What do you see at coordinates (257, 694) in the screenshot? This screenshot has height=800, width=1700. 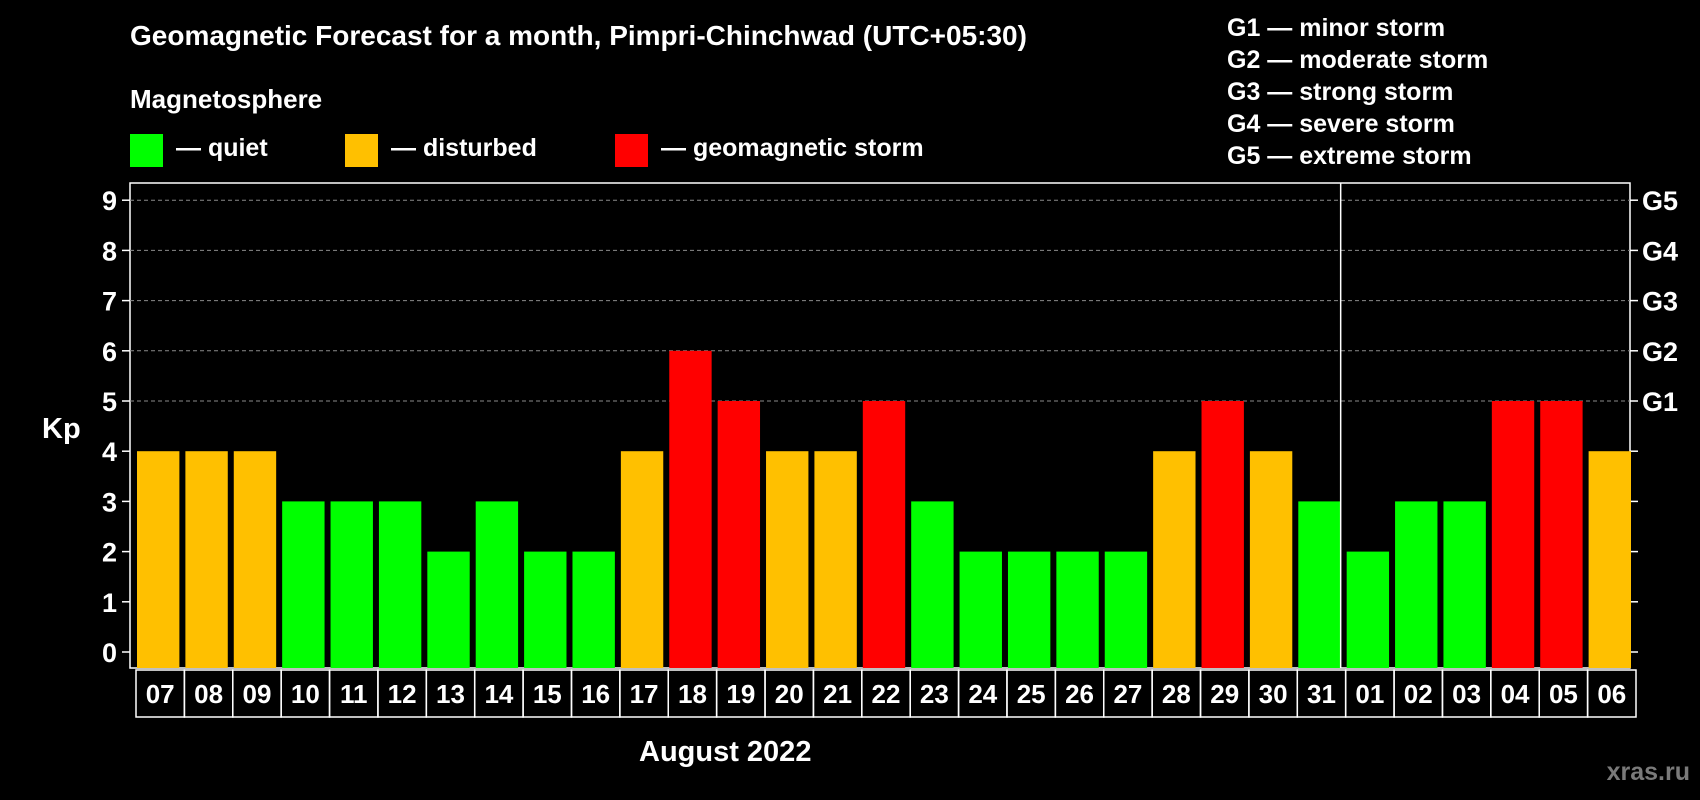 I see `x-tick-label-09: 09` at bounding box center [257, 694].